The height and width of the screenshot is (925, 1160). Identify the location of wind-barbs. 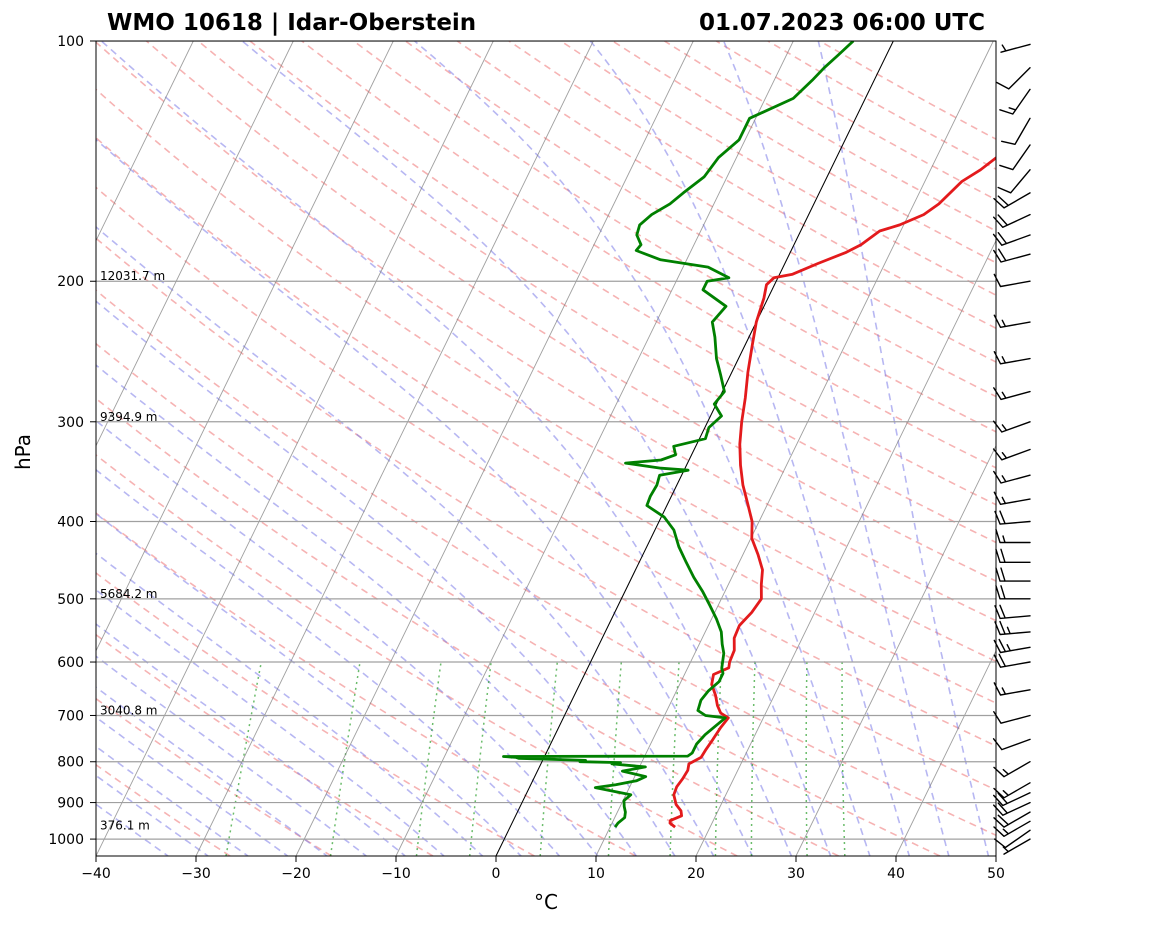
(1011, 449).